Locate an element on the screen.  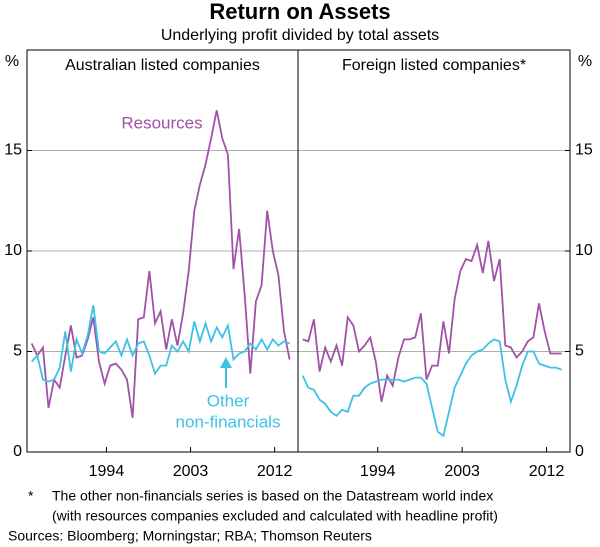
annotation-arrowhead is located at coordinates (226, 362).